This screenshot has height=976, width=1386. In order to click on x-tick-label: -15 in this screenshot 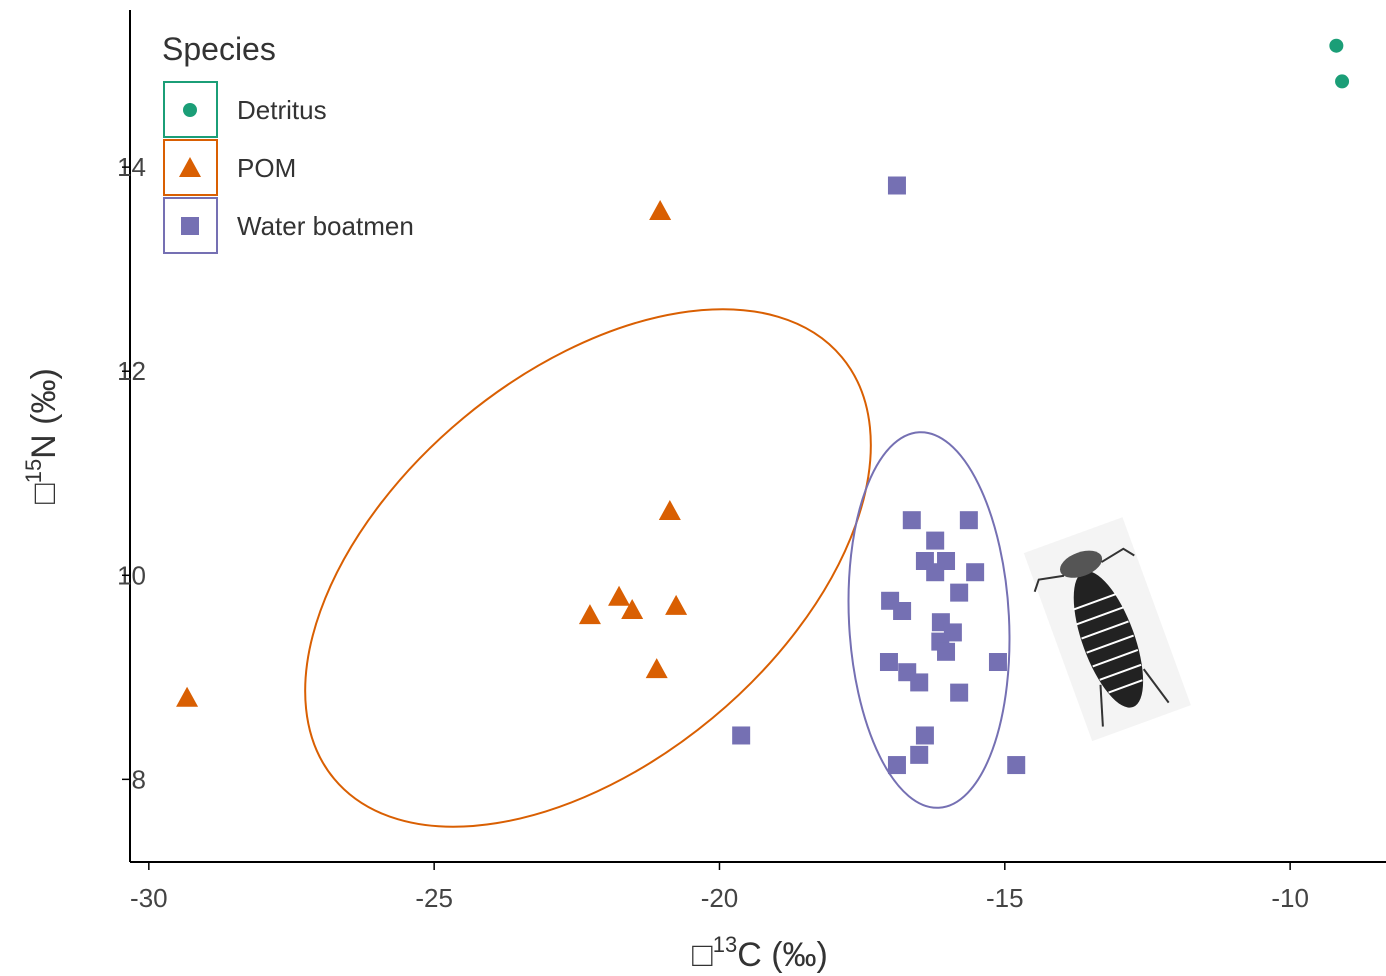, I will do `click(1005, 898)`.